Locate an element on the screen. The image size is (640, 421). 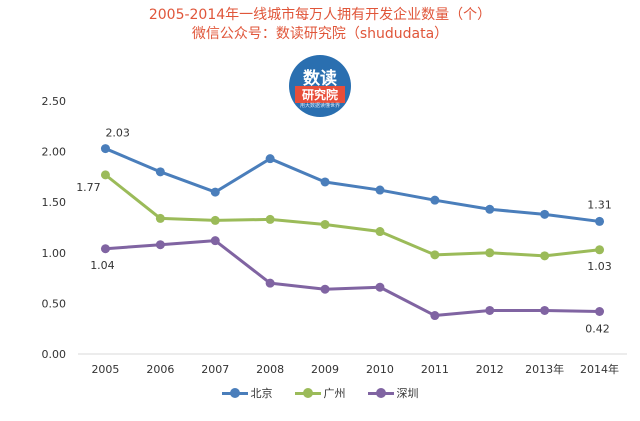
y-tick-label: 1.00 is located at coordinates (54, 253).